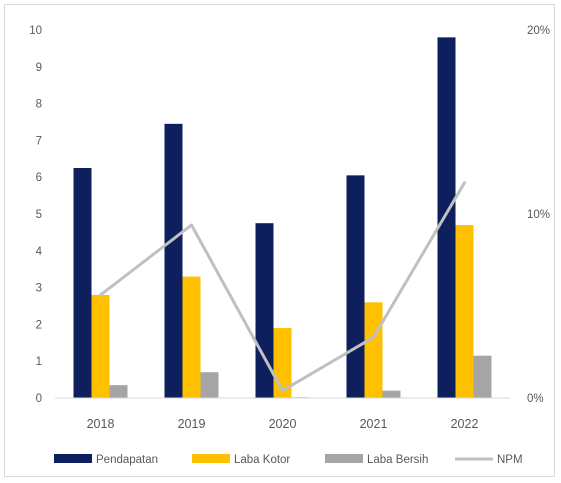  What do you see at coordinates (465, 424) in the screenshot?
I see `x-tick-label-2022: 2022` at bounding box center [465, 424].